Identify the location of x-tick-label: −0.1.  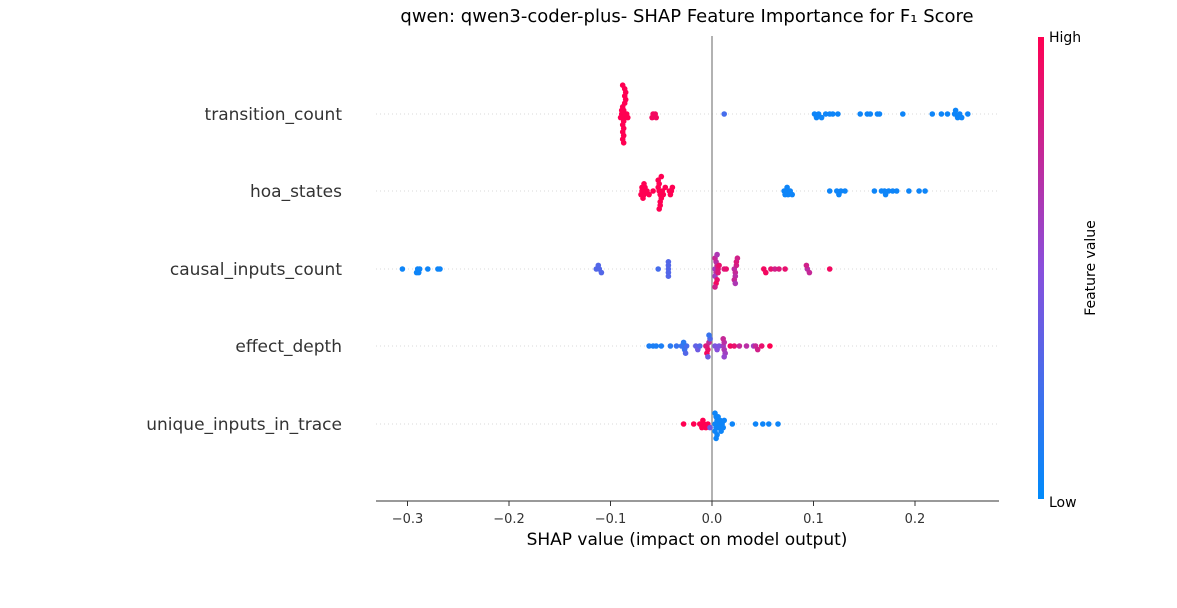
(611, 519).